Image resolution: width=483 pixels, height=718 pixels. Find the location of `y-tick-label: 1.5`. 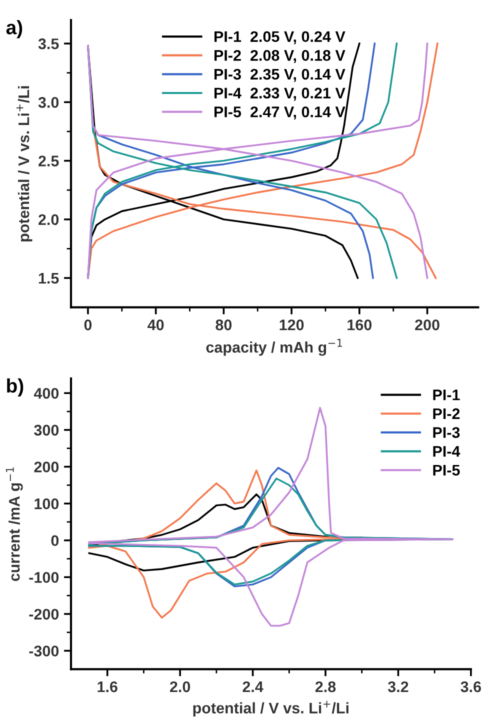

y-tick-label: 1.5 is located at coordinates (48, 278).